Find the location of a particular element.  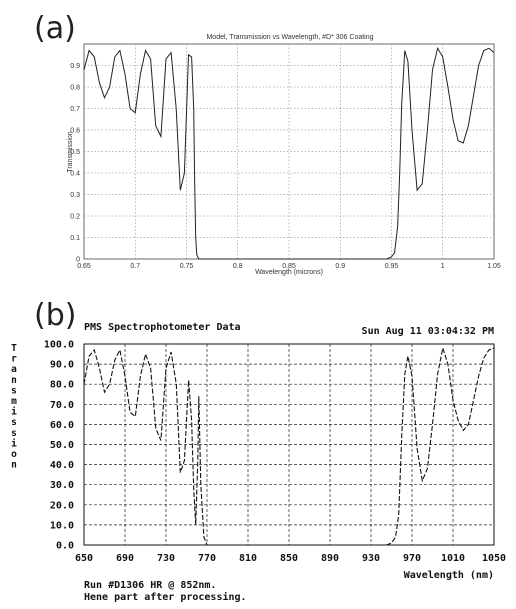

y-tick-label: 100.0 is located at coordinates (59, 345).